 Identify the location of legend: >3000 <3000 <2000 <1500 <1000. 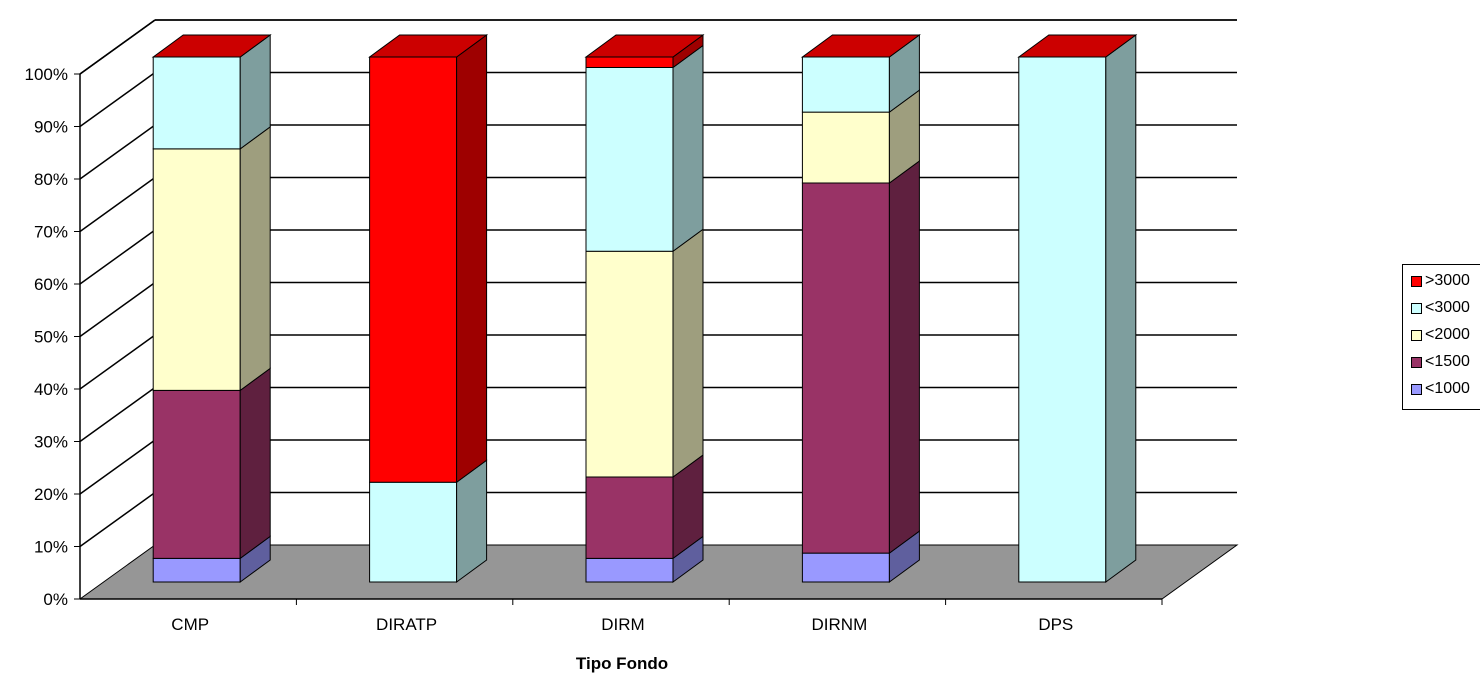
(1441, 337).